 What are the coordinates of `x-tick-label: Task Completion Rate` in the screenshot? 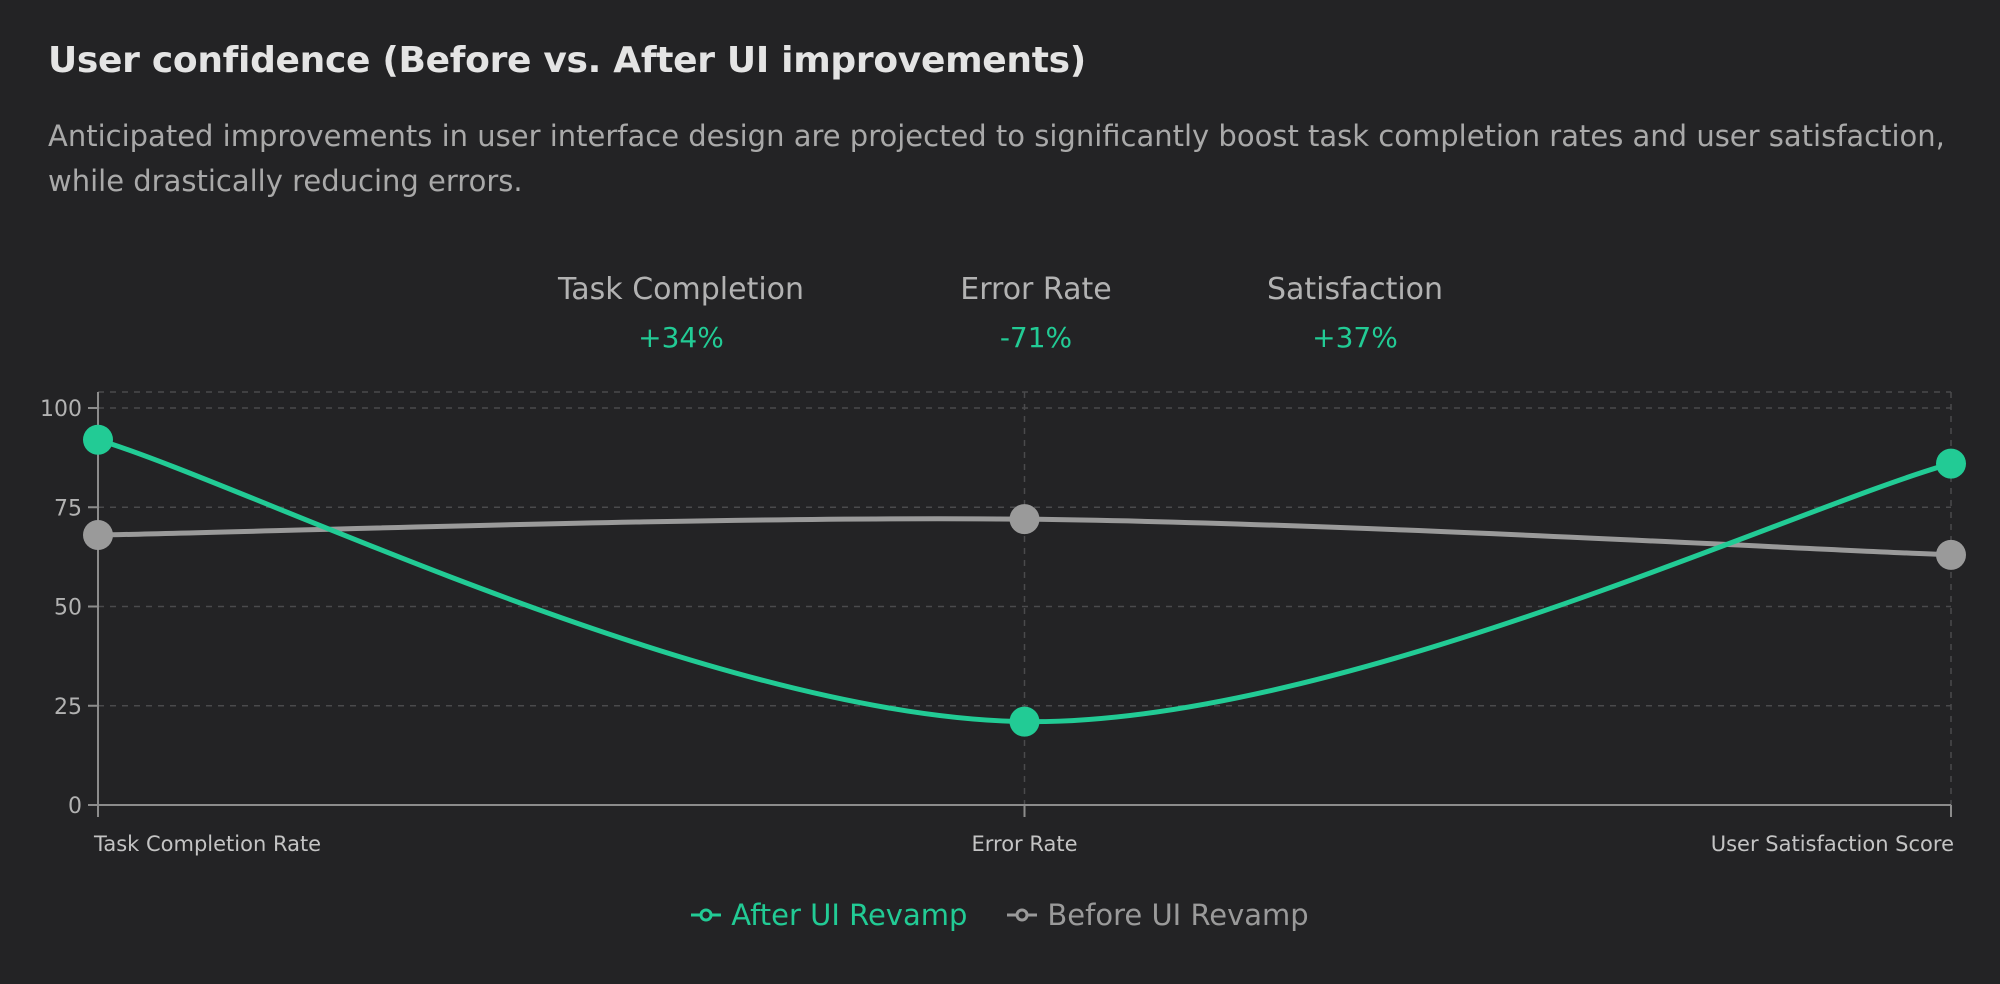 It's located at (207, 844).